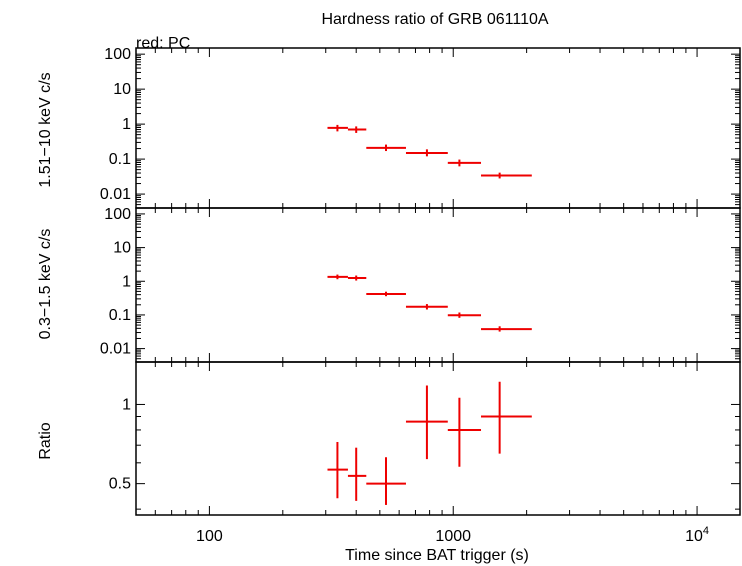 The width and height of the screenshot is (742, 566). I want to click on y-tick-label-soft: 10, so click(122, 248).